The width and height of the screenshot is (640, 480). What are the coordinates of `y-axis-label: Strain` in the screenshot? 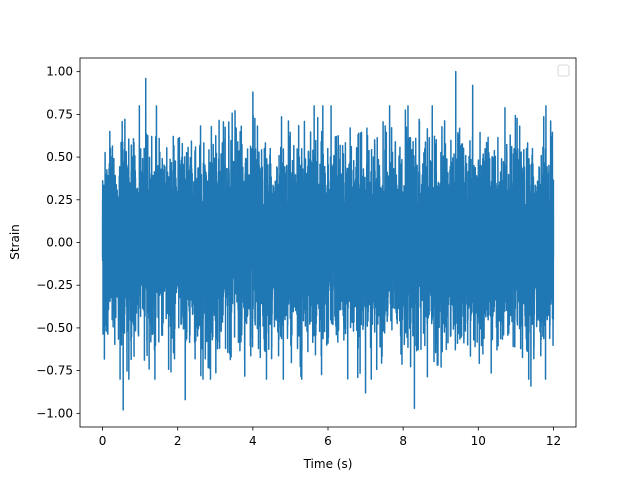 It's located at (15, 242).